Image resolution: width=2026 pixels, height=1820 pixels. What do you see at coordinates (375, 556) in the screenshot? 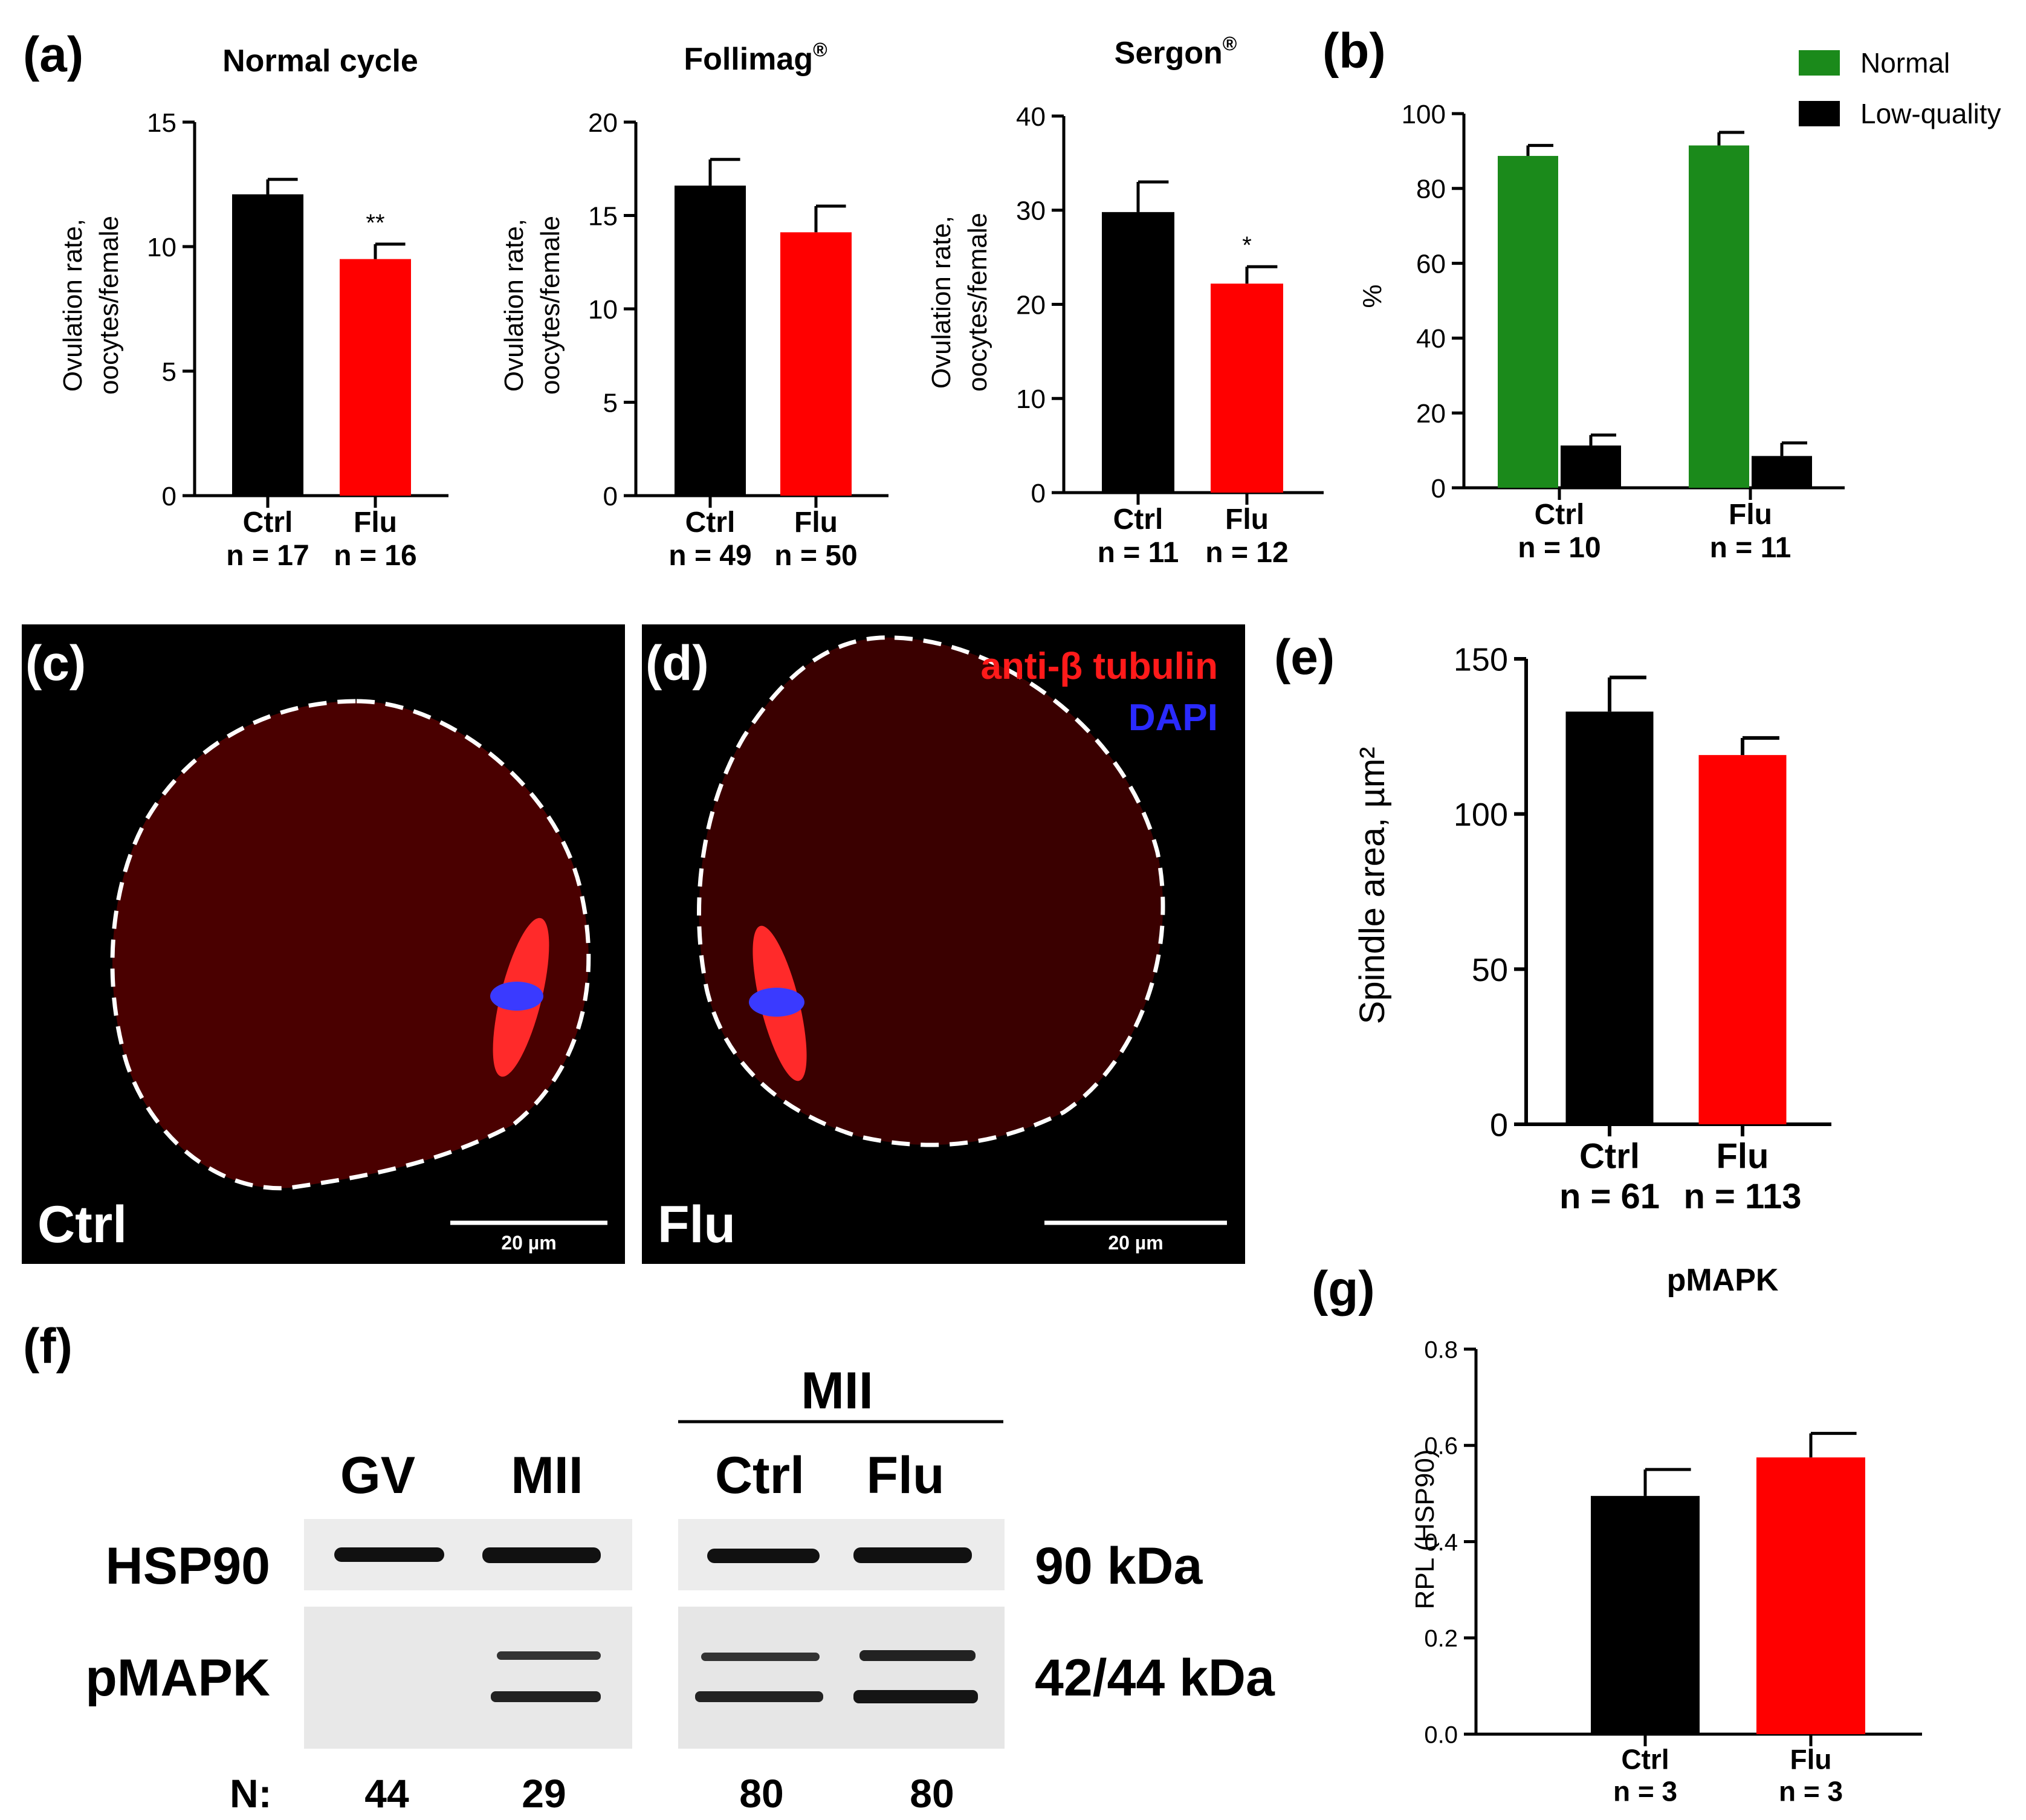
I see `n-label: n = 16` at bounding box center [375, 556].